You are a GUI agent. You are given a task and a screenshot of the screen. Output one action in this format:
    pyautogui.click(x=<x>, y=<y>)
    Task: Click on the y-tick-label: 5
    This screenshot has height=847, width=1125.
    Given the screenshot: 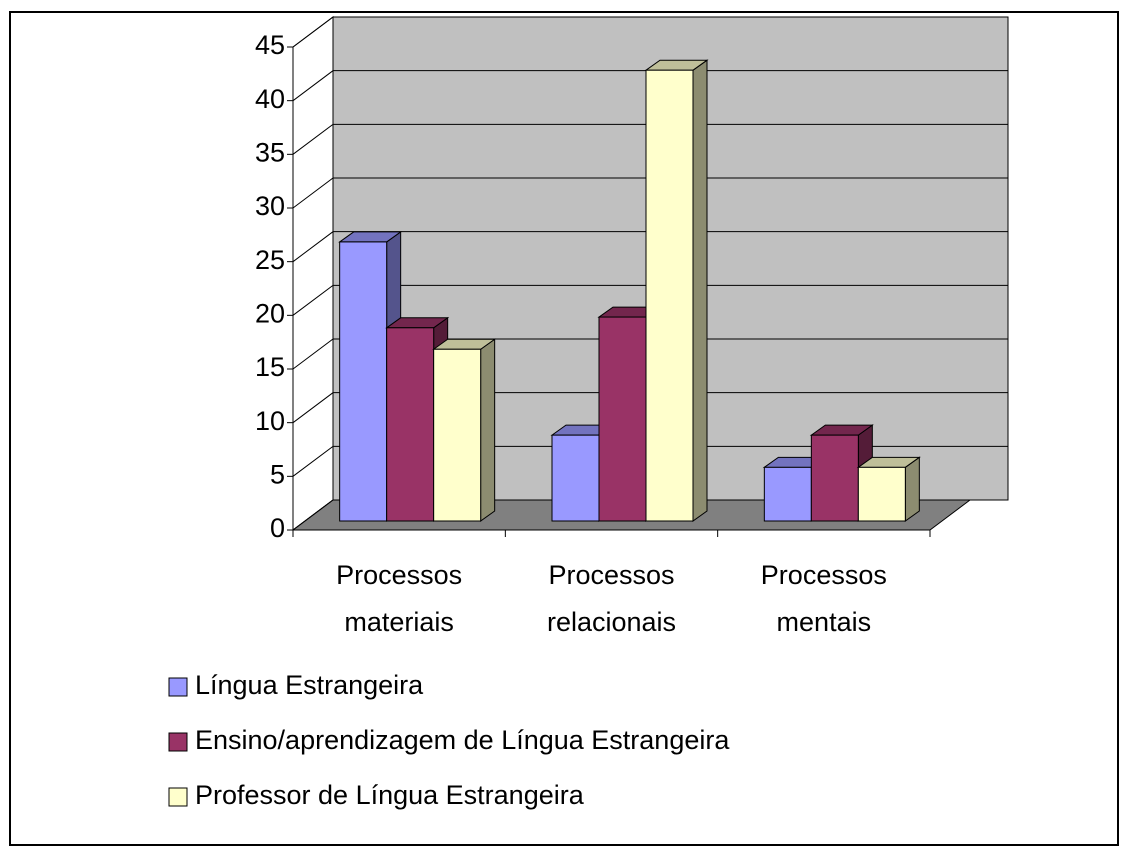 What is the action you would take?
    pyautogui.click(x=277, y=474)
    